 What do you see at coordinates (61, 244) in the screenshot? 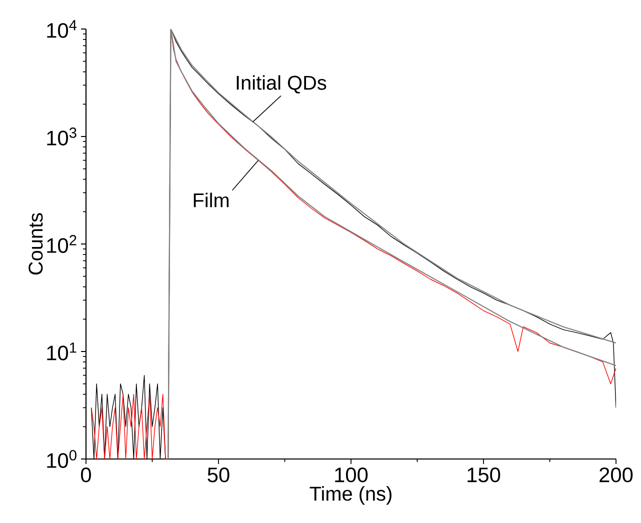
I see `y-tick-label: 10$^{2}$` at bounding box center [61, 244].